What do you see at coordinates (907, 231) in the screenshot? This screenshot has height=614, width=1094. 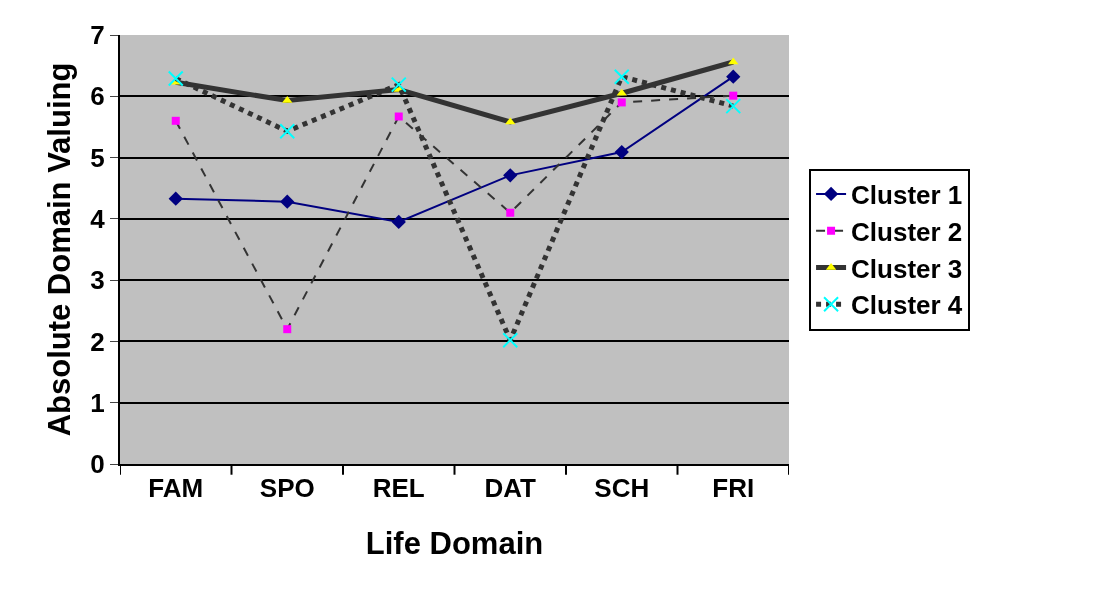 I see `legend-label: Cluster 2` at bounding box center [907, 231].